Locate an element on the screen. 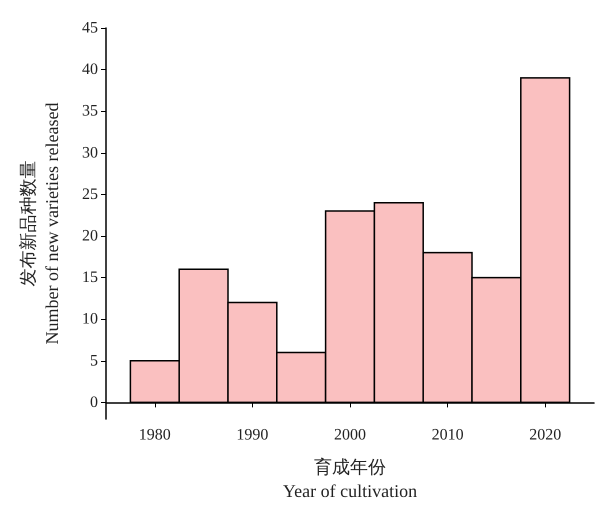  y-tick-label: 20 is located at coordinates (90, 235).